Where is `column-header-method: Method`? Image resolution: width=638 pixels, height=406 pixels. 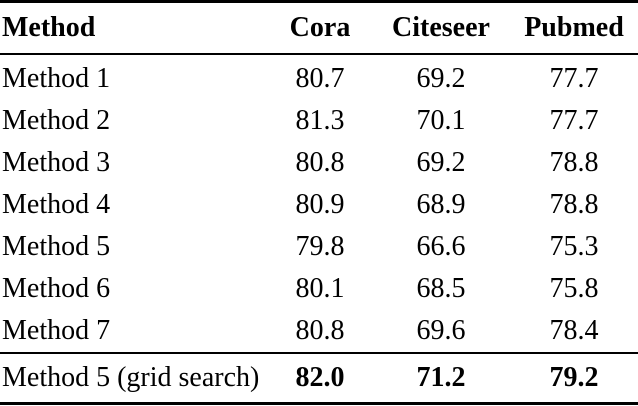
column-header-method: Method is located at coordinates (49, 27).